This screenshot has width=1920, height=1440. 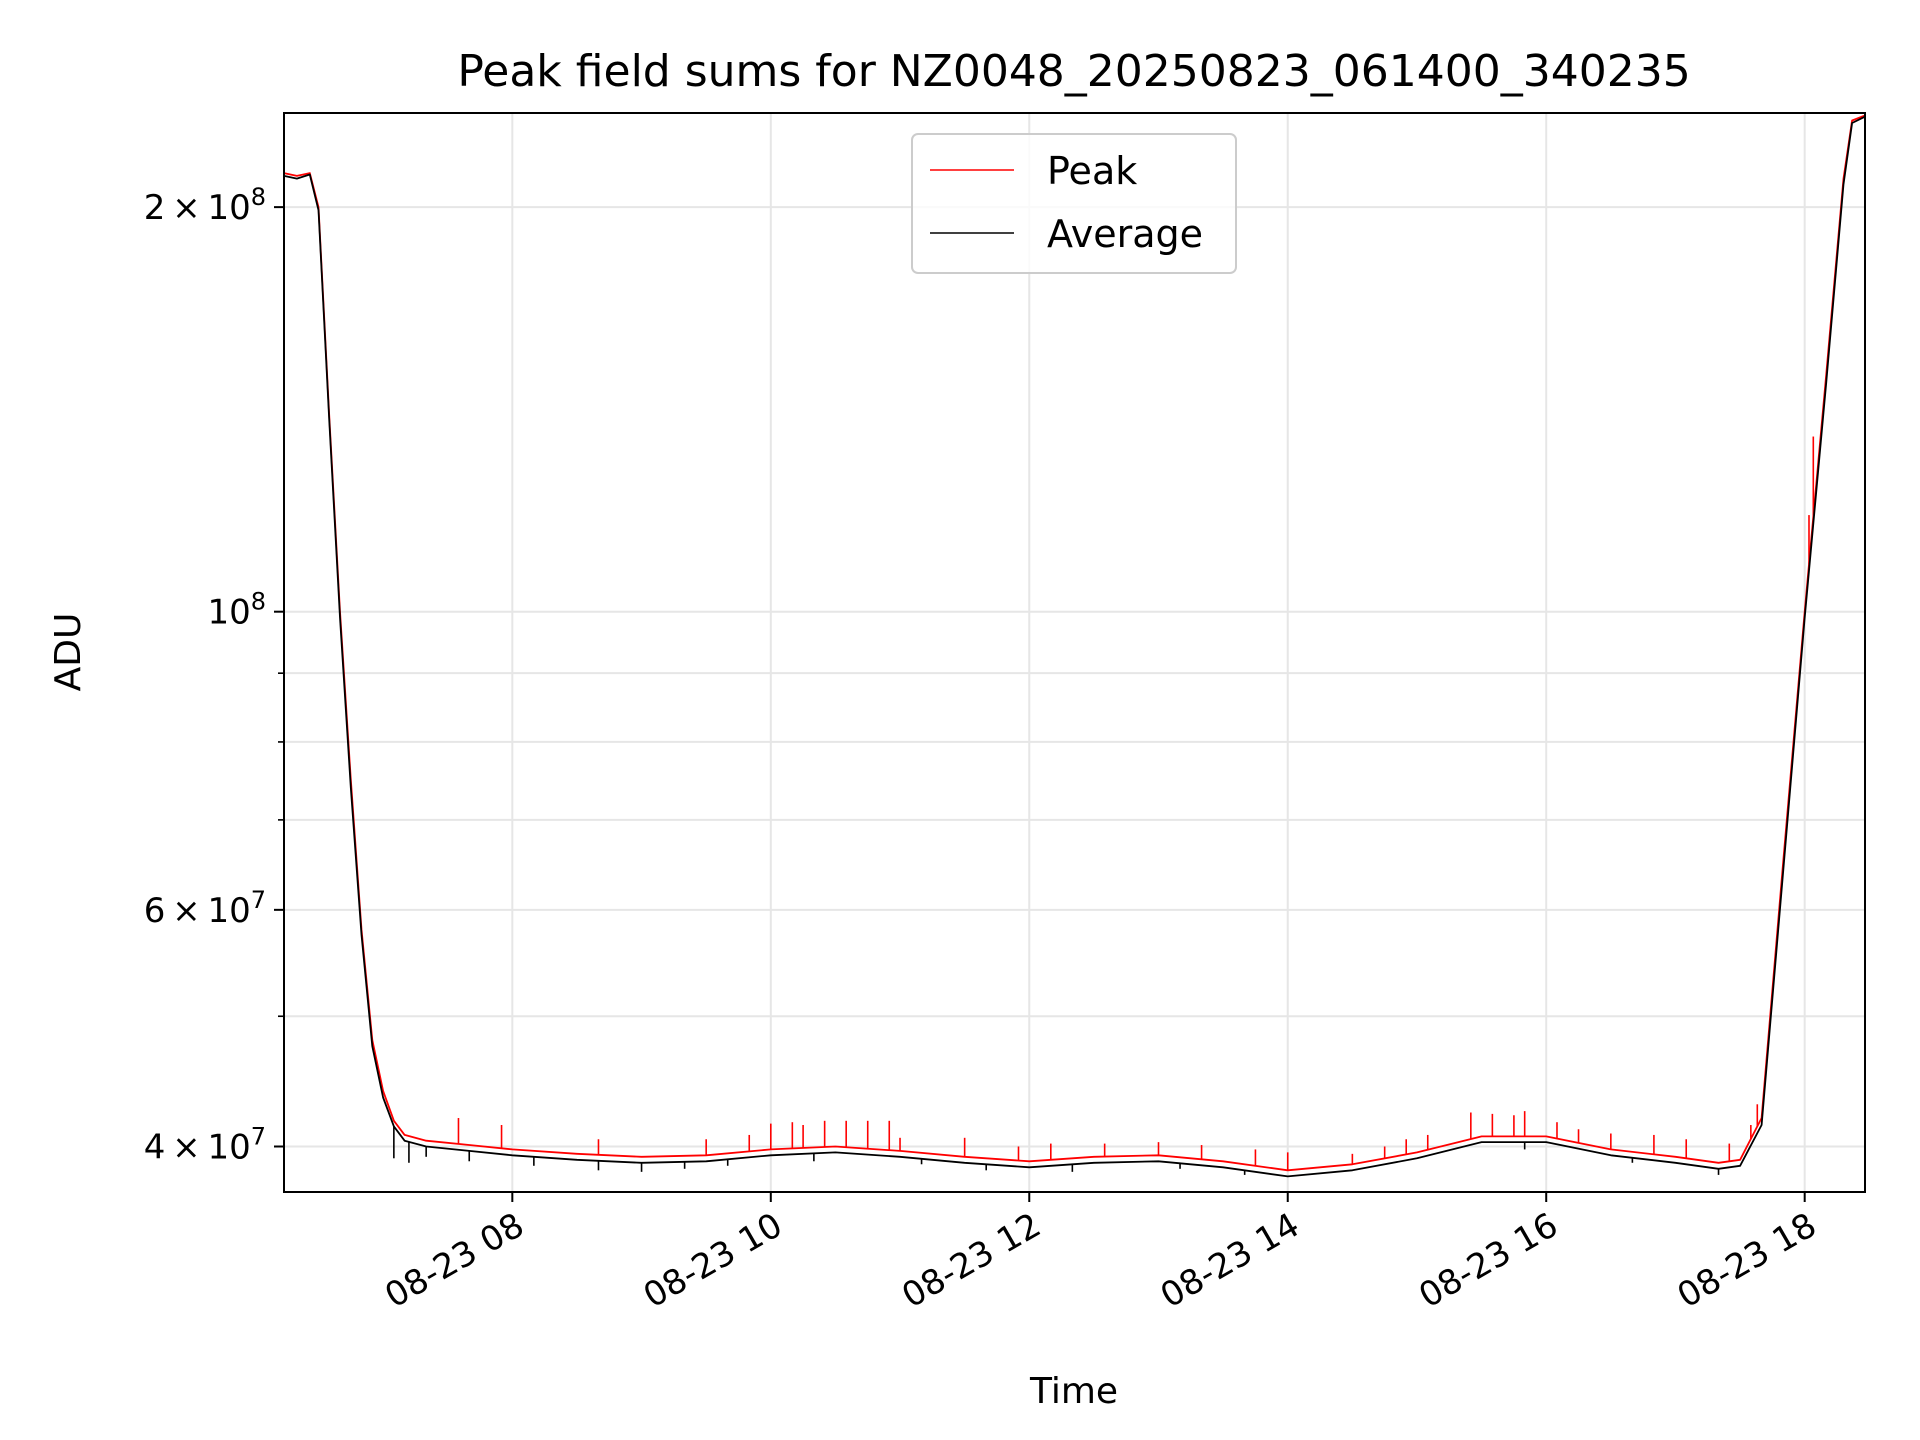 What do you see at coordinates (205, 205) in the screenshot?
I see `y-tick-label: 2 × 108` at bounding box center [205, 205].